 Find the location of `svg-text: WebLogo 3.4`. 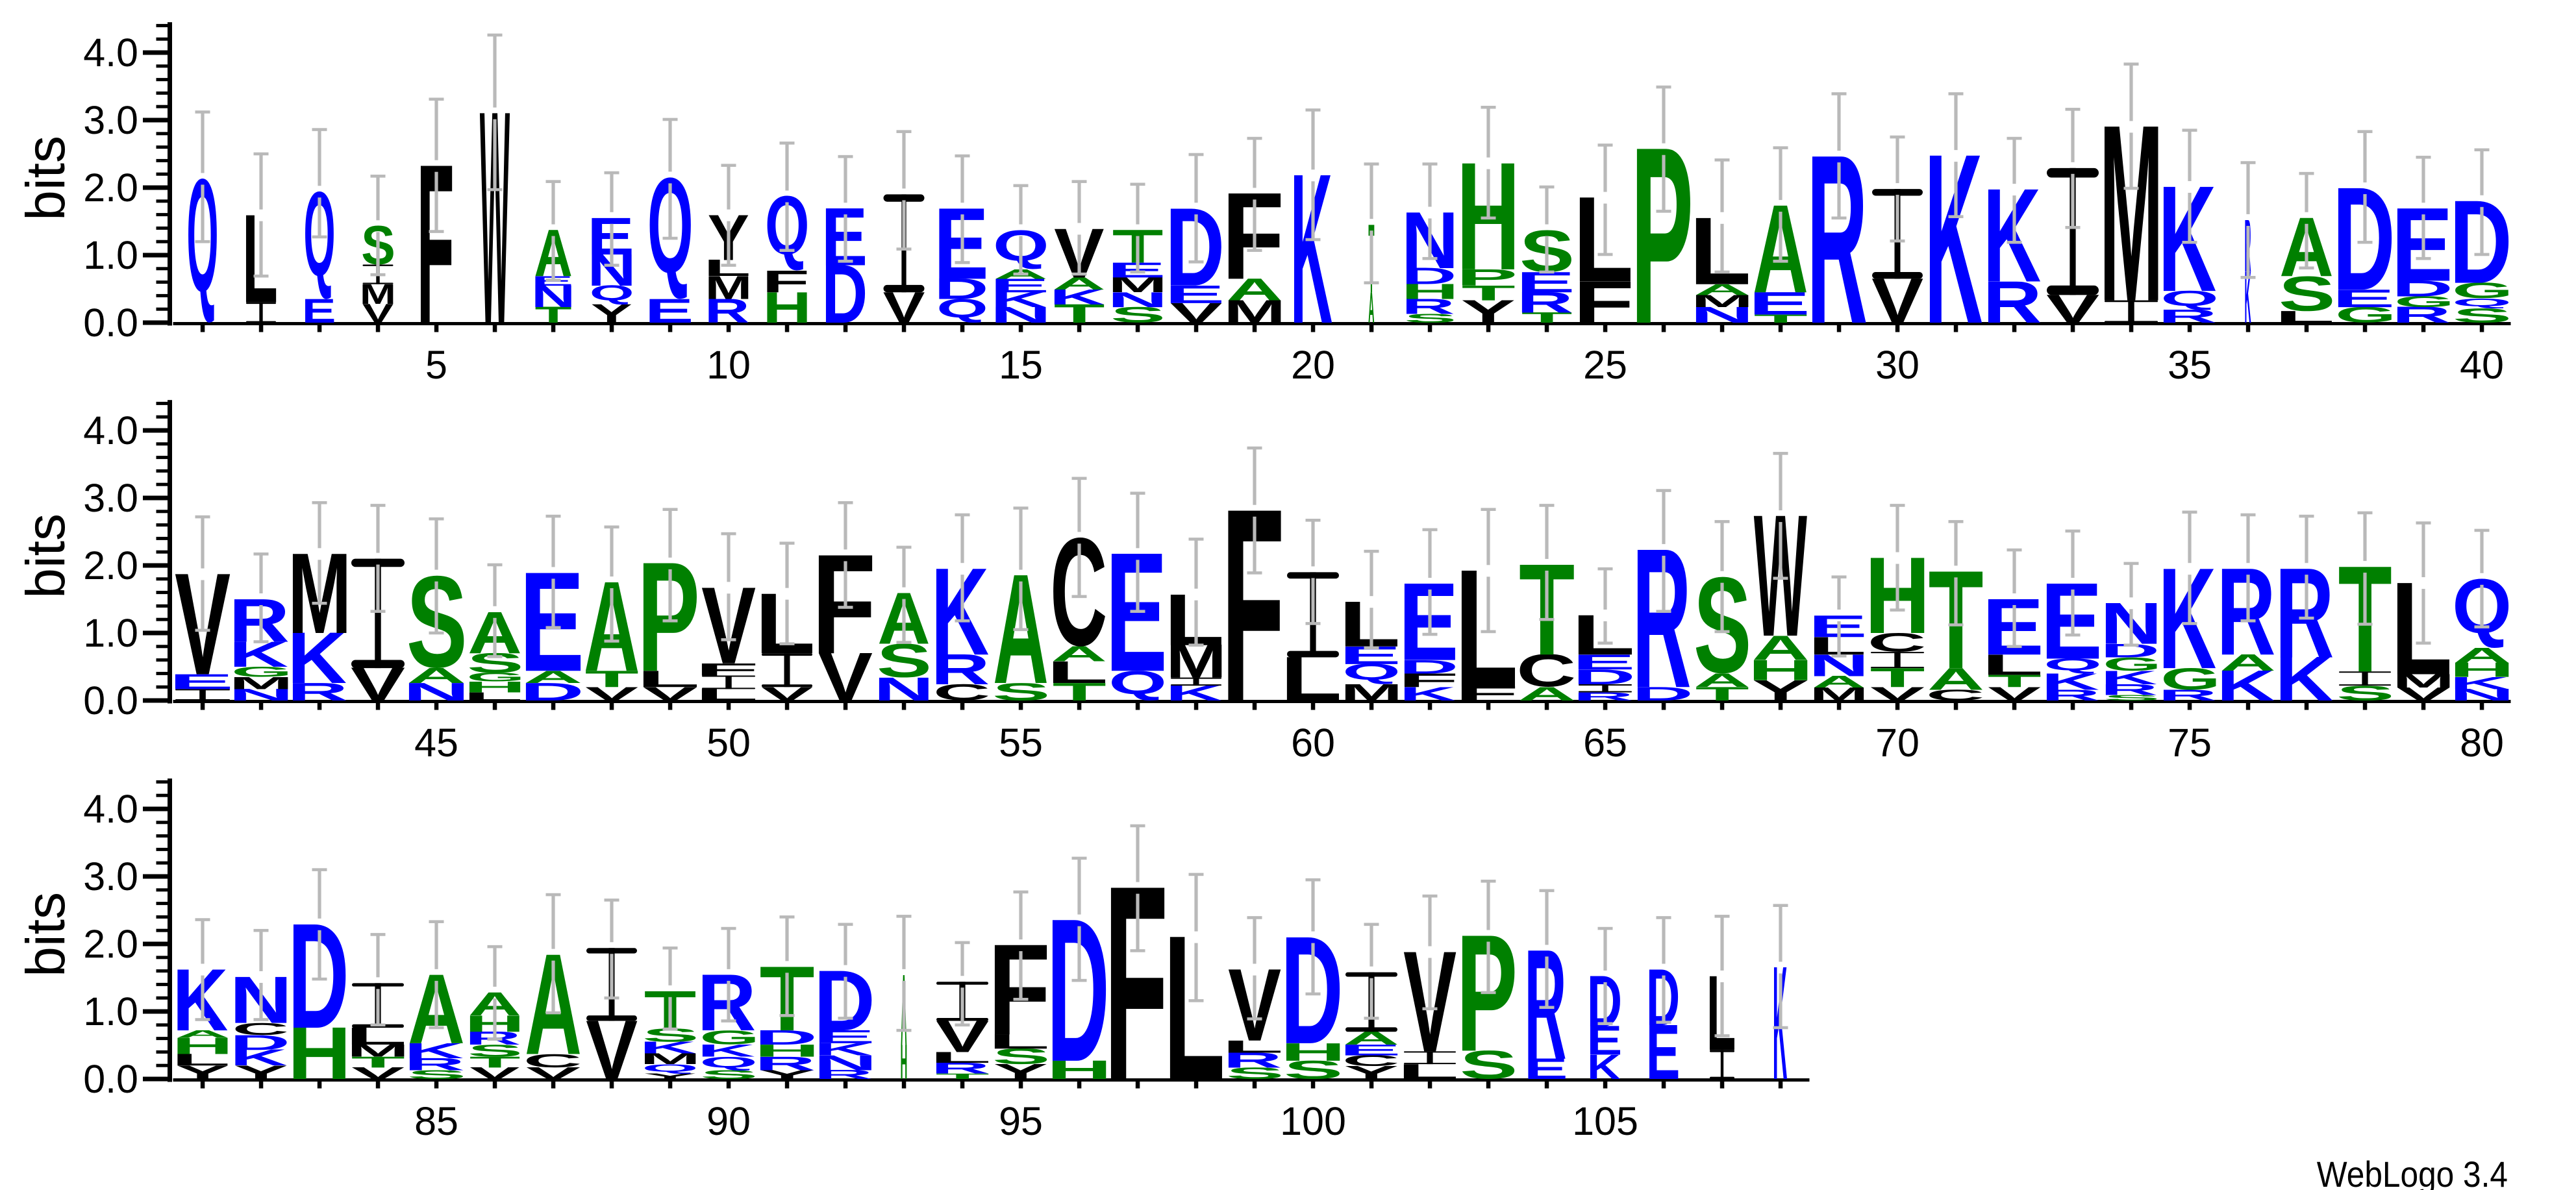

svg-text: WebLogo 3.4 is located at coordinates (2412, 1172).